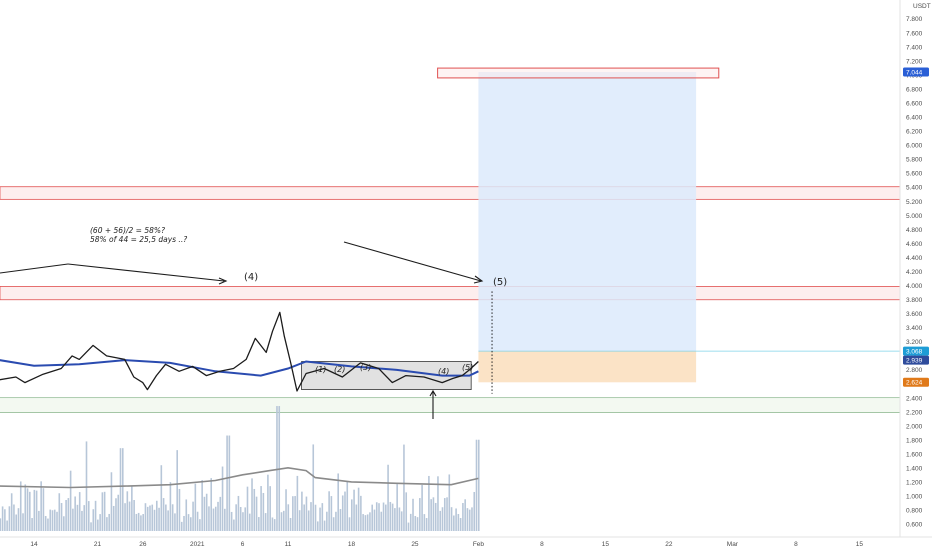 This screenshot has height=550, width=932. Describe the element at coordinates (587, 212) in the screenshot. I see `position-target-area` at that location.